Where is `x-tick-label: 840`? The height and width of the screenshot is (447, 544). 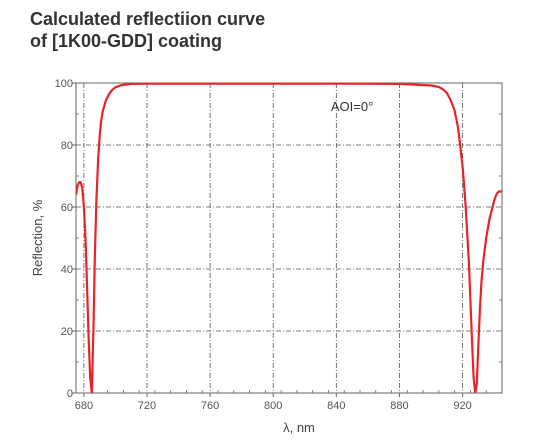
x-tick-label: 840 is located at coordinates (336, 406).